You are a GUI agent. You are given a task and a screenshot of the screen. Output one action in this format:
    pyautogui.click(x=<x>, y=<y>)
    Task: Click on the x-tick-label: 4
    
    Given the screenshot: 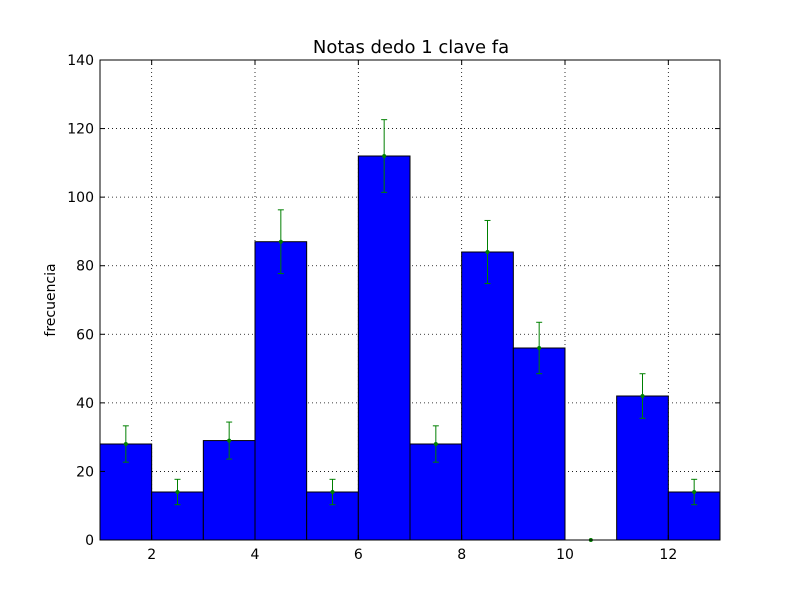 What is the action you would take?
    pyautogui.click(x=255, y=555)
    